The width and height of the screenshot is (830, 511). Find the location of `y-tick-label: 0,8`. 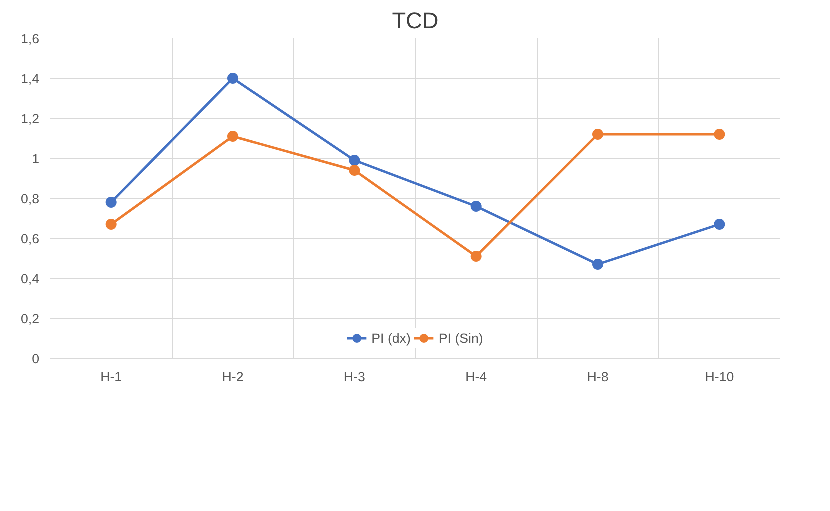

y-tick-label: 0,8 is located at coordinates (30, 199).